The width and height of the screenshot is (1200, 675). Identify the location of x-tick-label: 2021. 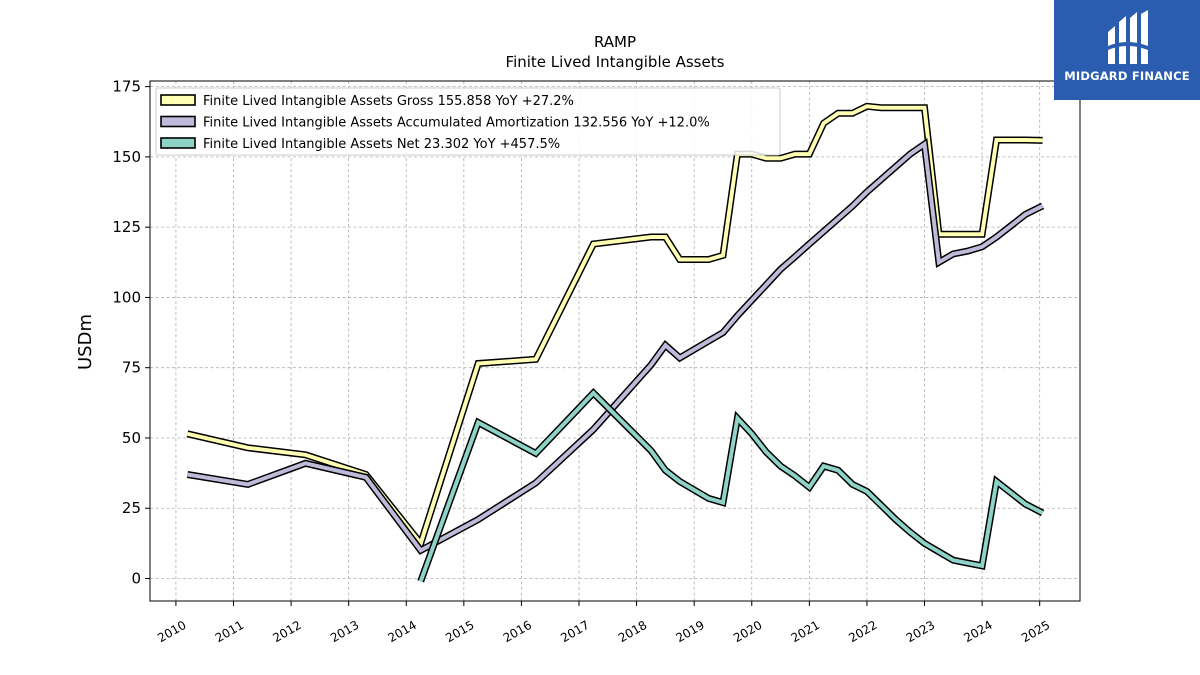
(805, 631).